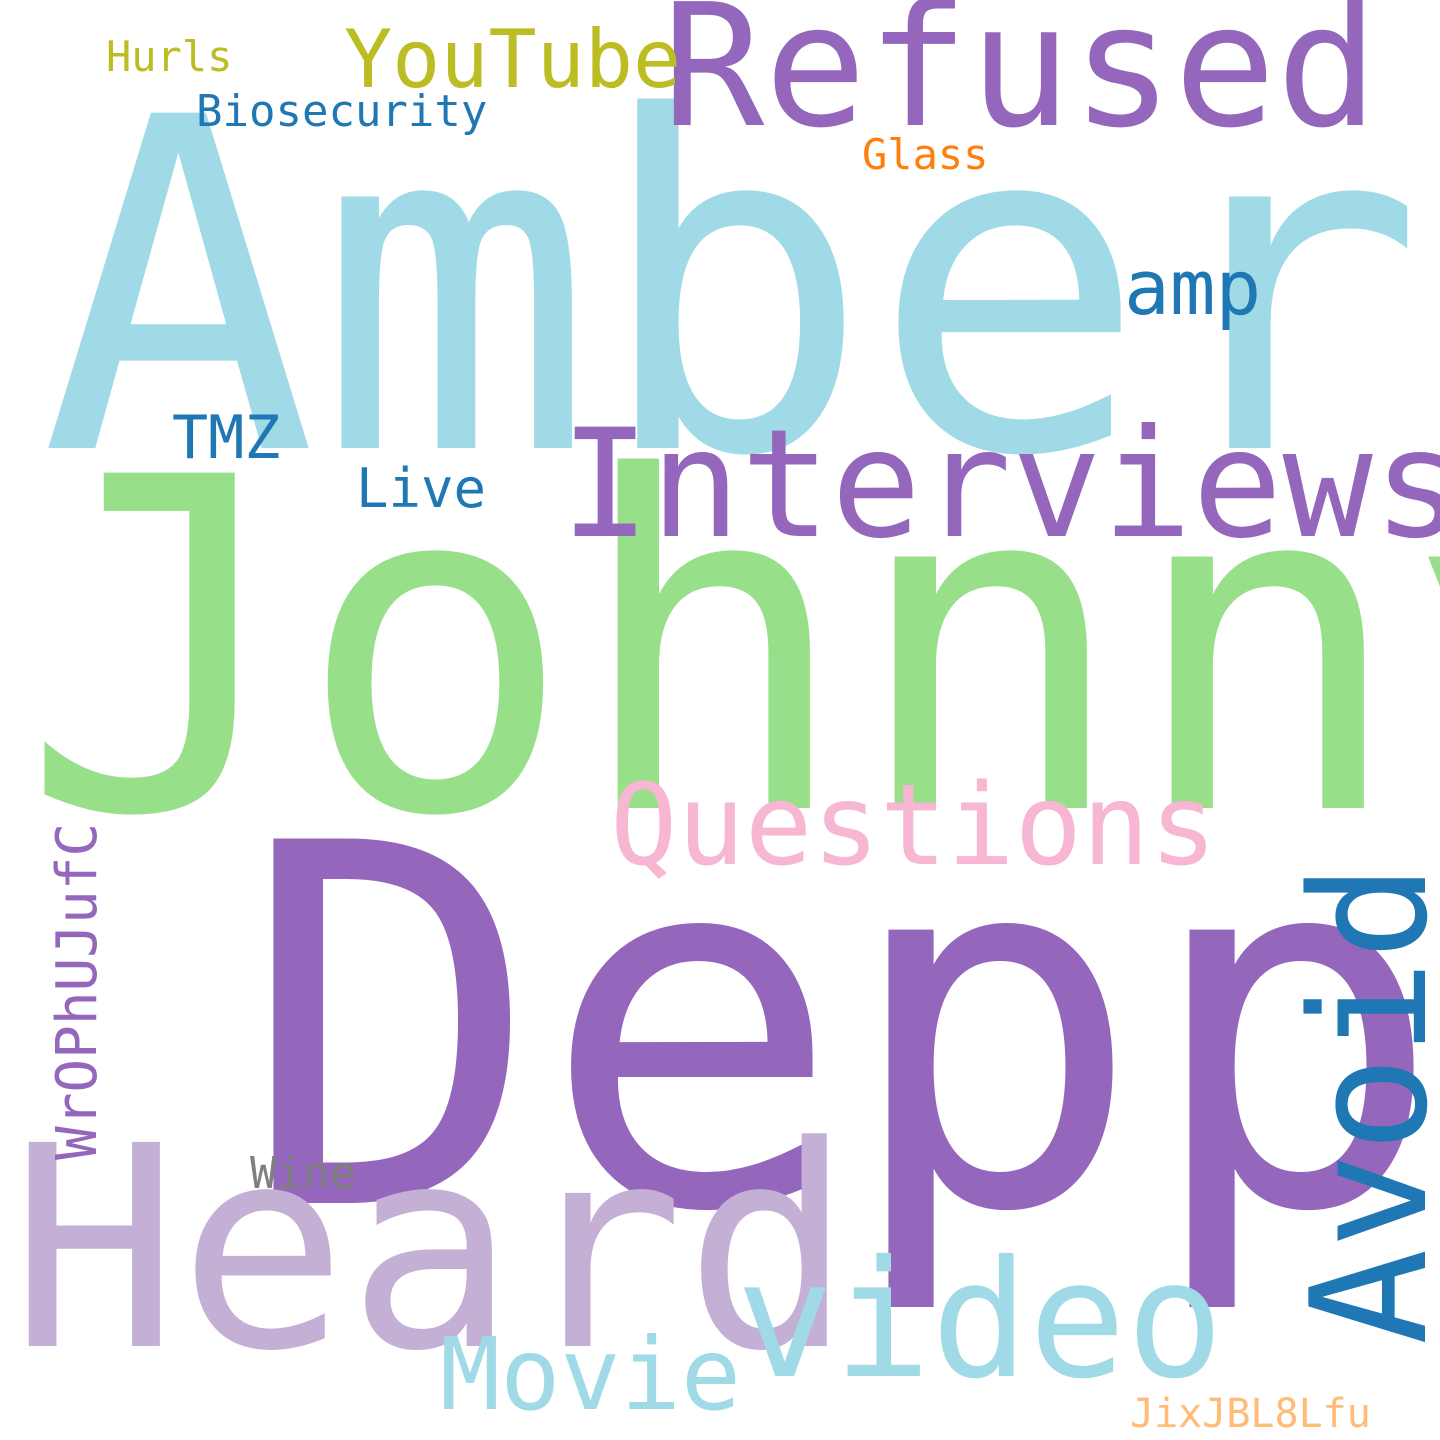 The image size is (1440, 1440). What do you see at coordinates (169, 56) in the screenshot?
I see `word-hurls: Hurls` at bounding box center [169, 56].